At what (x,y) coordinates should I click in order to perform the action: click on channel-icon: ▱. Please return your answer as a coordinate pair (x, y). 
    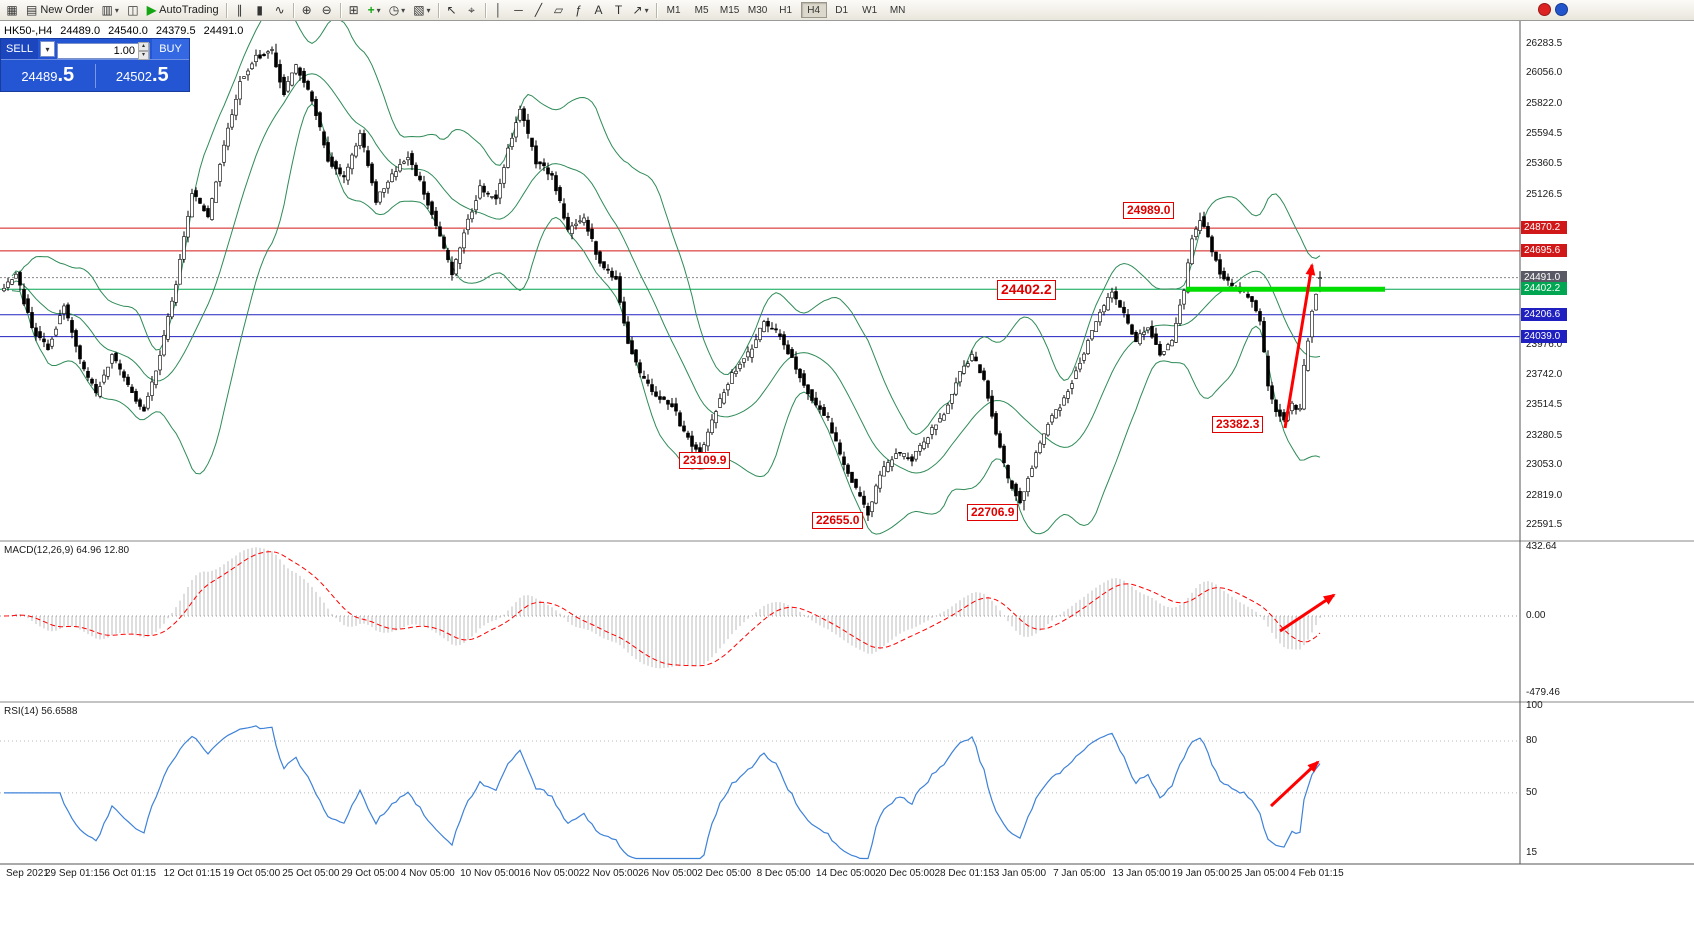
    Looking at the image, I should click on (559, 10).